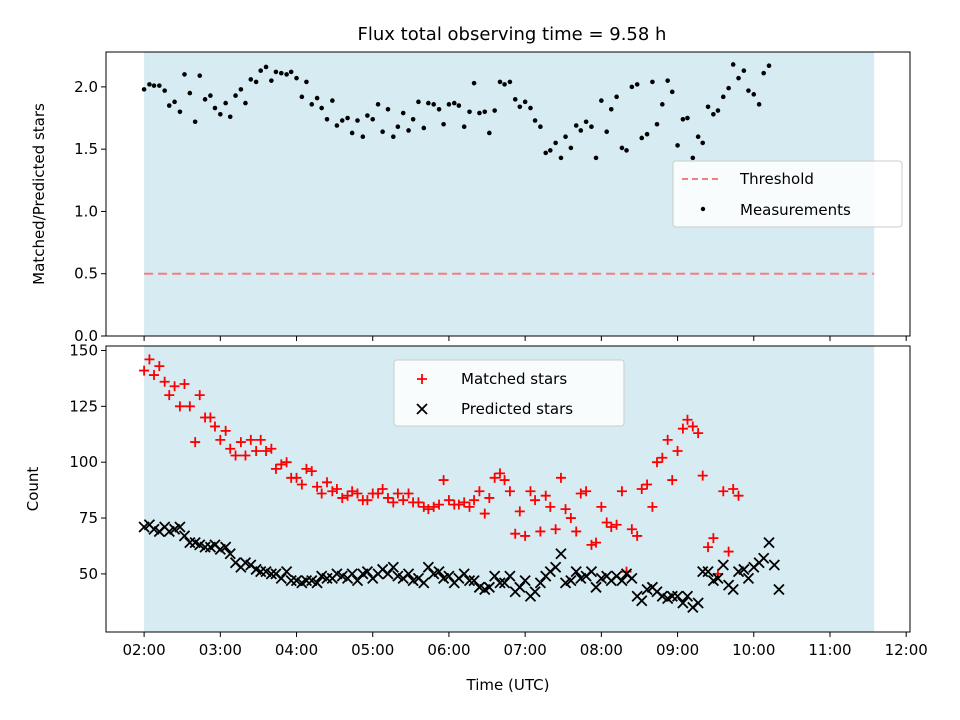  I want to click on x-marker, so click(422, 409).